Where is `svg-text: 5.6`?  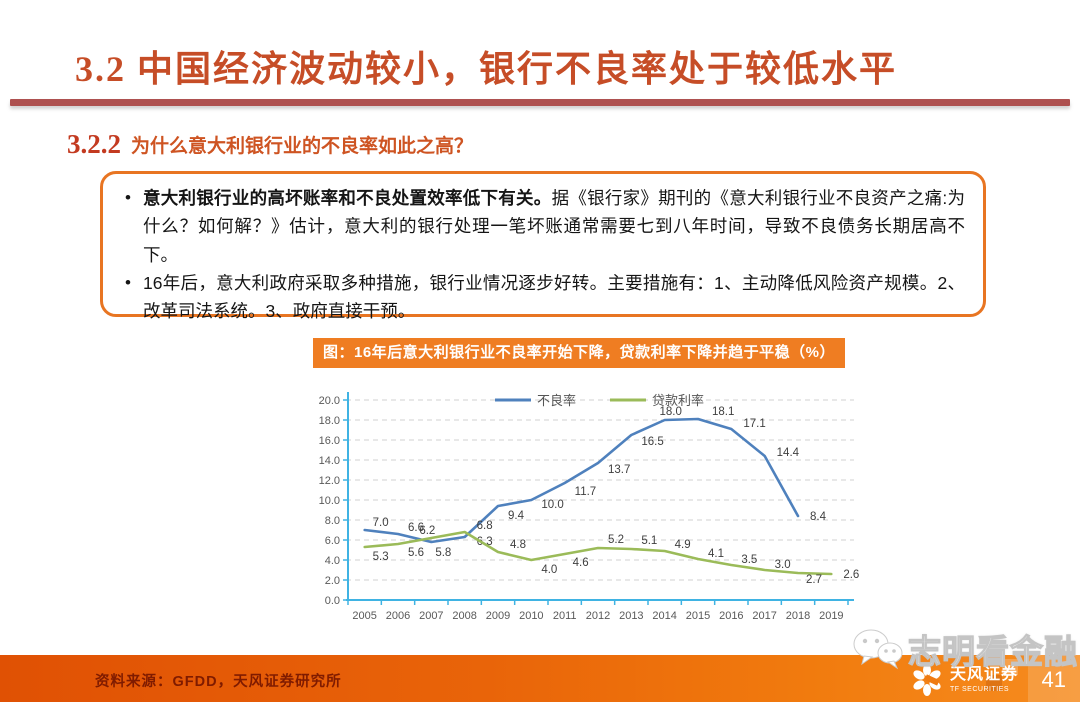 svg-text: 5.6 is located at coordinates (416, 553).